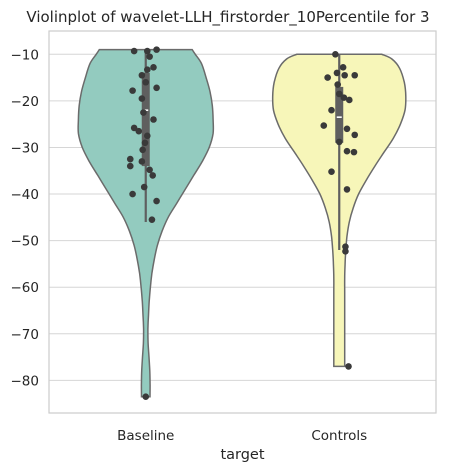 Image resolution: width=451 pixels, height=473 pixels. Describe the element at coordinates (242, 436) in the screenshot. I see `x-tick-labels: Baseline Controls` at that location.